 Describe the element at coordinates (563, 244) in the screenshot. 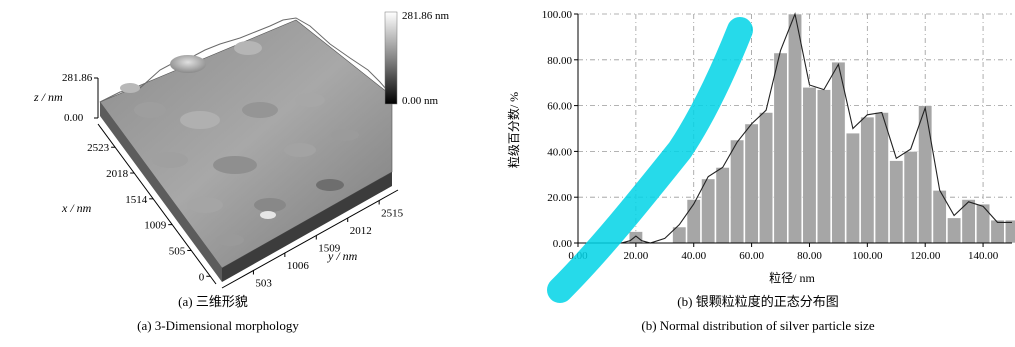

I see `chart-y-tick-label: 0.00` at that location.